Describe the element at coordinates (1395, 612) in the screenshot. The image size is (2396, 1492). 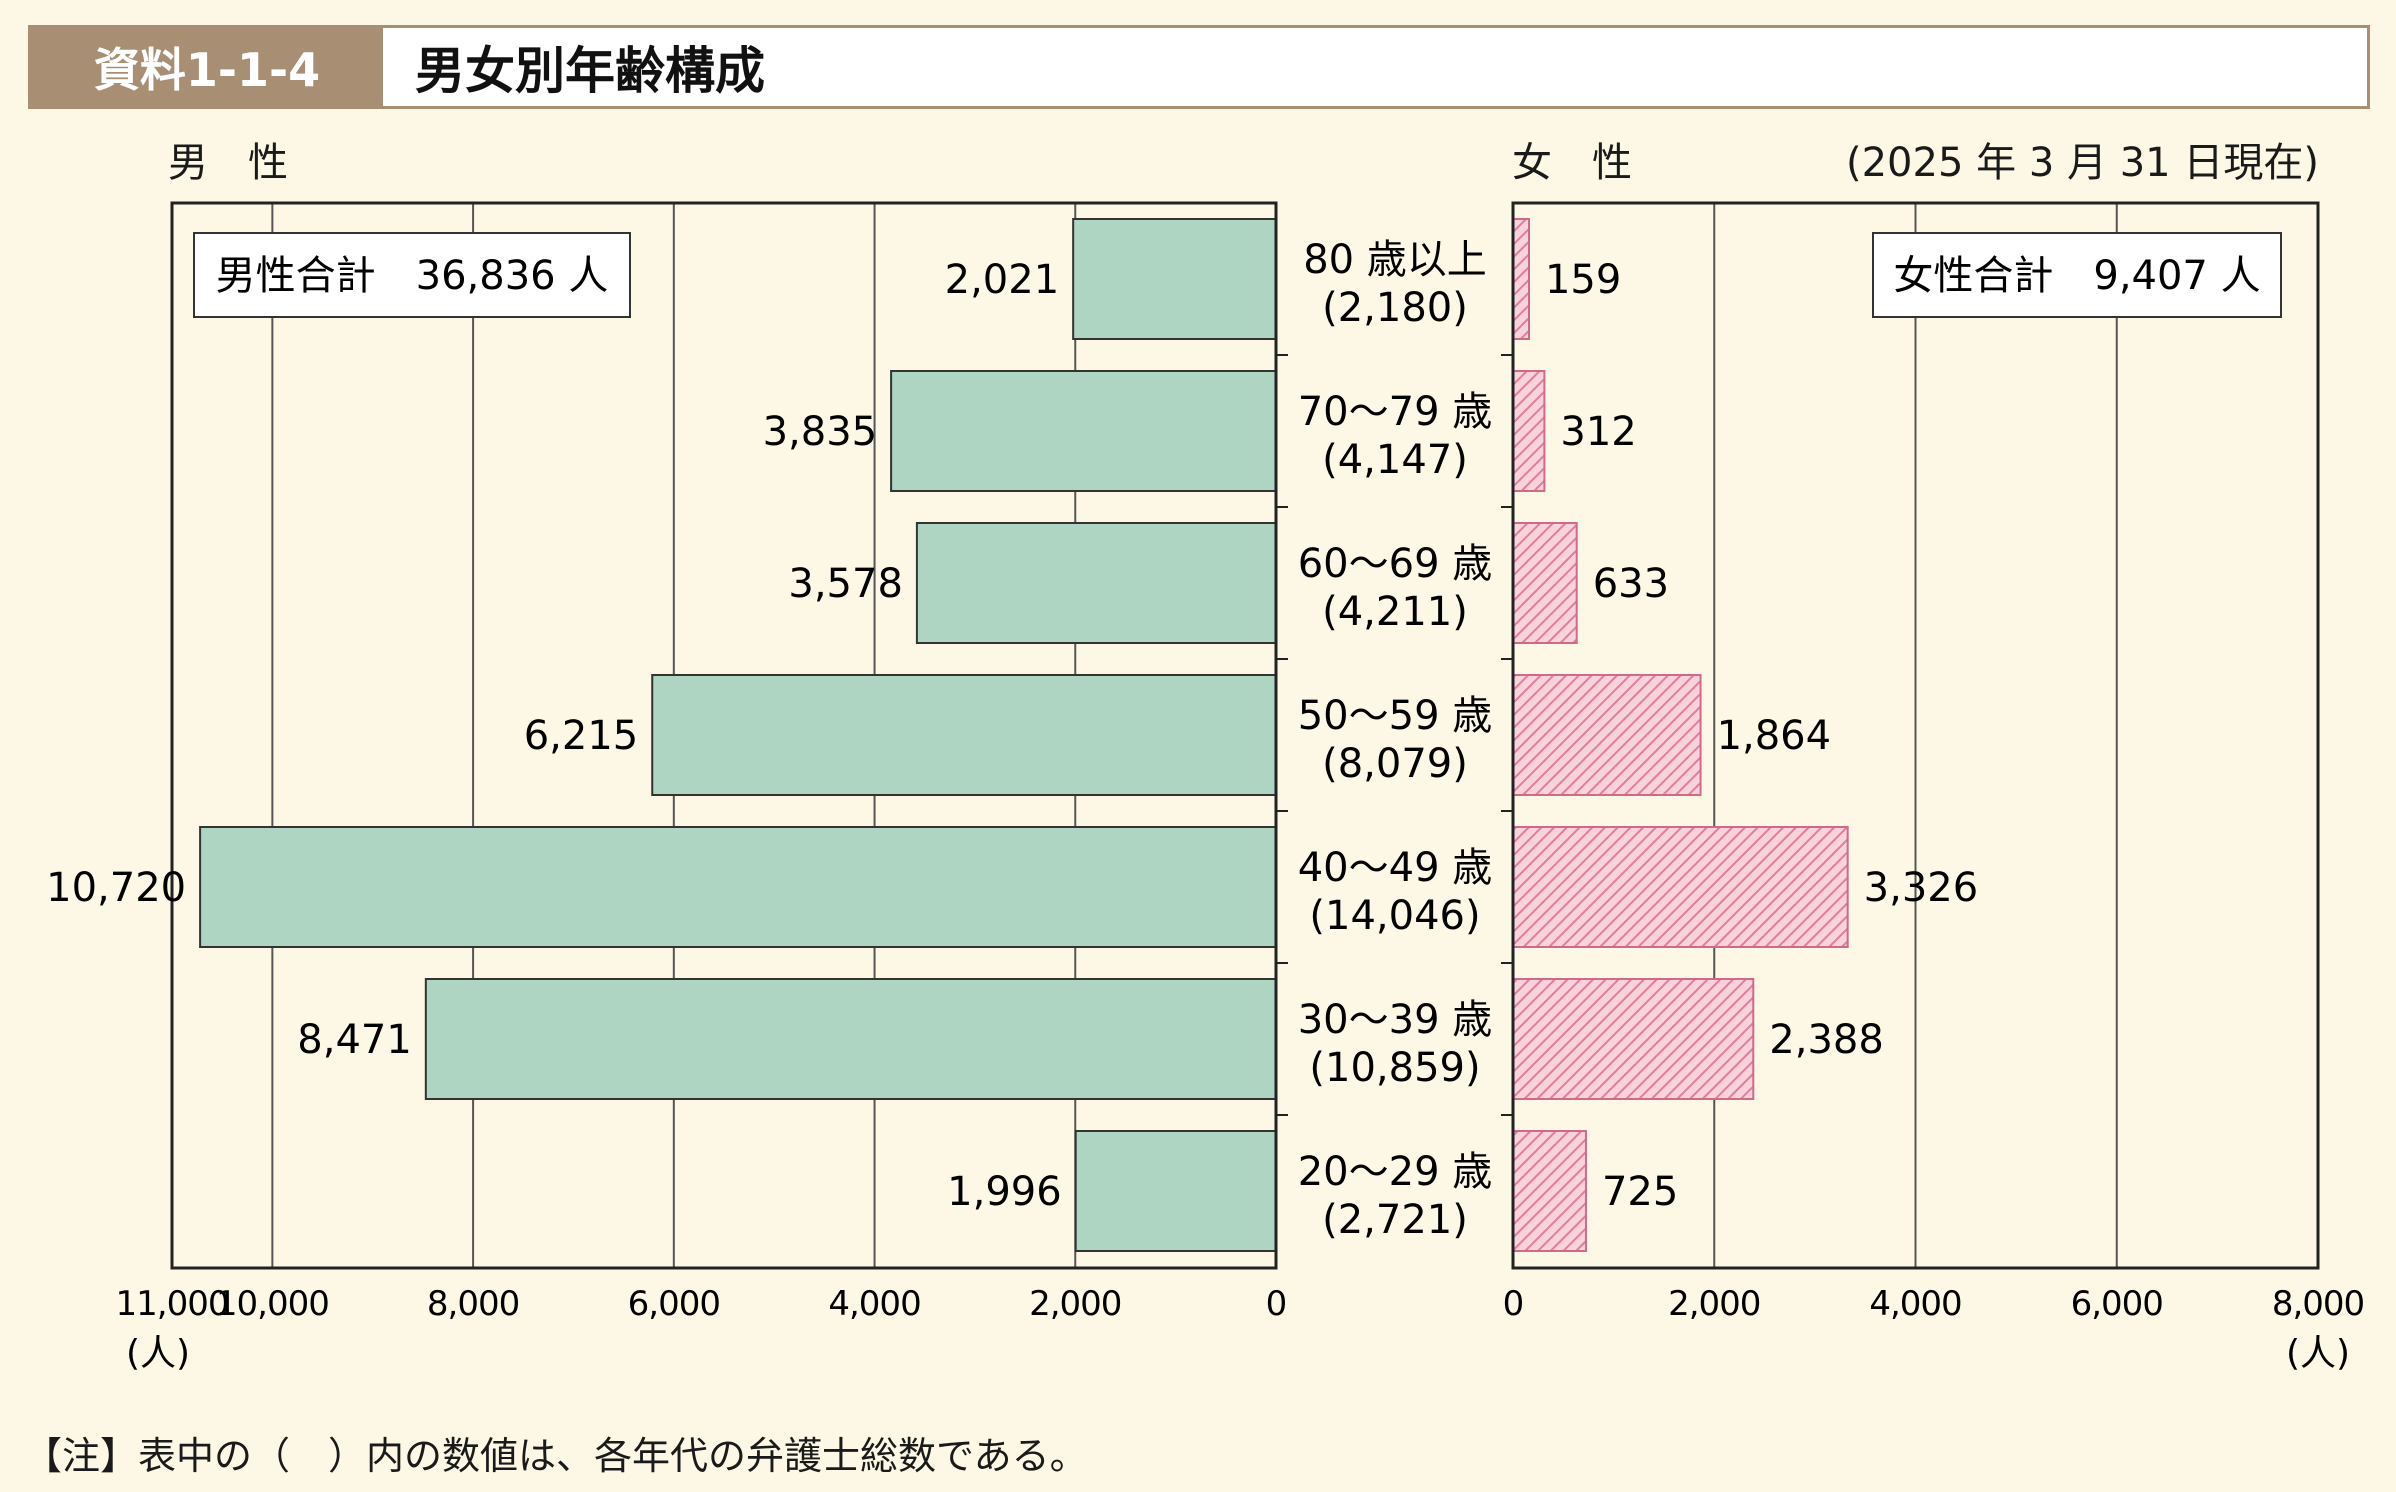
I see `age-group-total: (4,211)` at that location.